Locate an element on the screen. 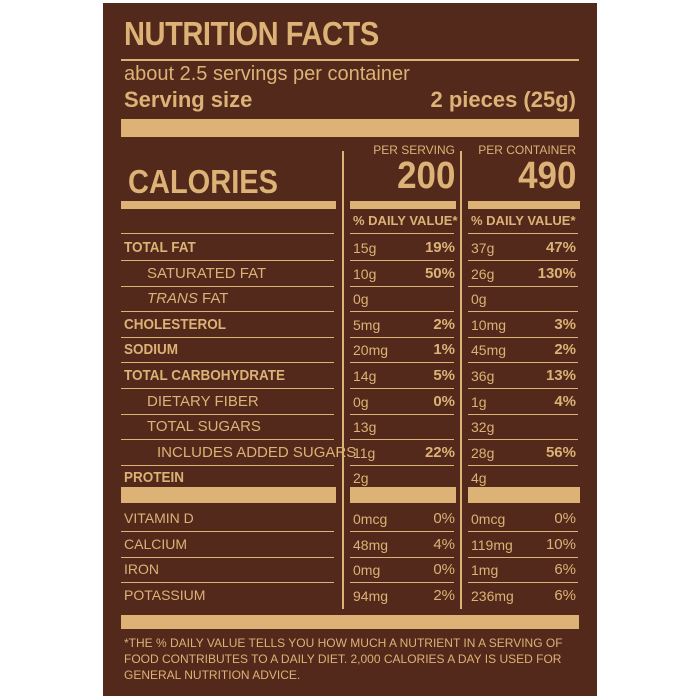 Image resolution: width=700 pixels, height=700 pixels. per-serving-amount: 14g is located at coordinates (365, 376).